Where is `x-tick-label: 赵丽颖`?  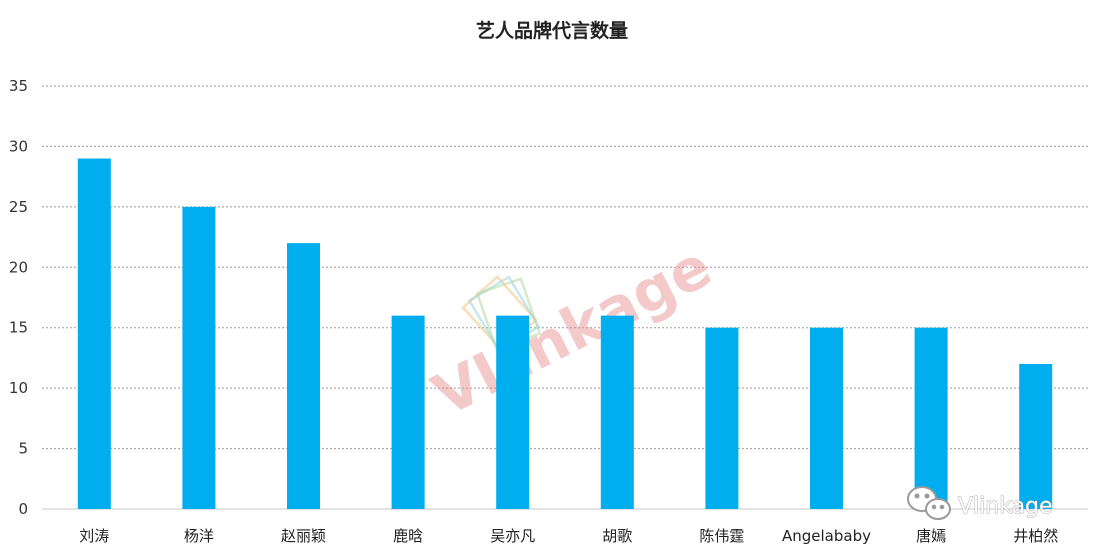 x-tick-label: 赵丽颖 is located at coordinates (303, 536).